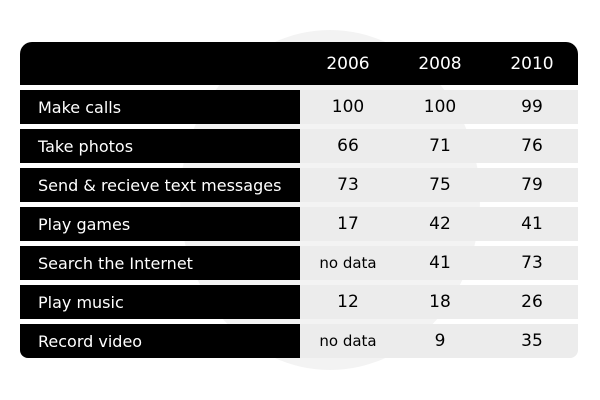 The width and height of the screenshot is (600, 400). What do you see at coordinates (440, 185) in the screenshot?
I see `table-cell: 75` at bounding box center [440, 185].